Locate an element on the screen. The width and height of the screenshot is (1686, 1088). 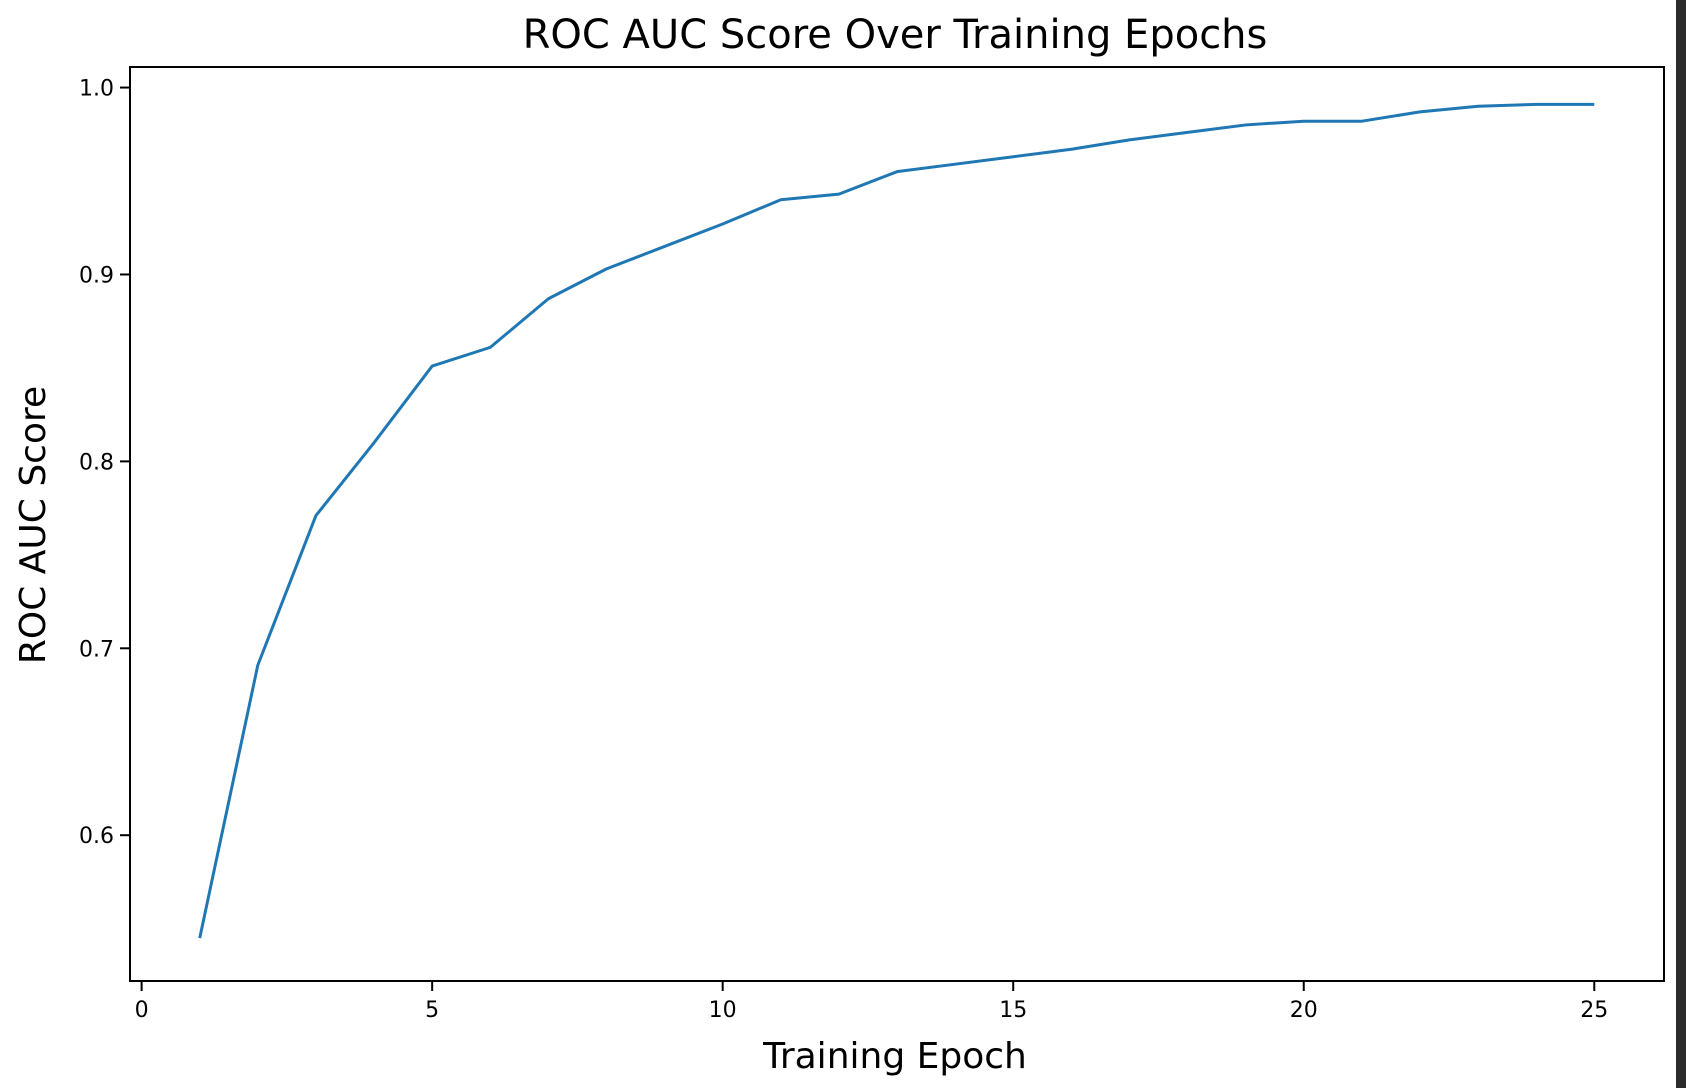
y-tick-label: 0.8 is located at coordinates (96, 462).